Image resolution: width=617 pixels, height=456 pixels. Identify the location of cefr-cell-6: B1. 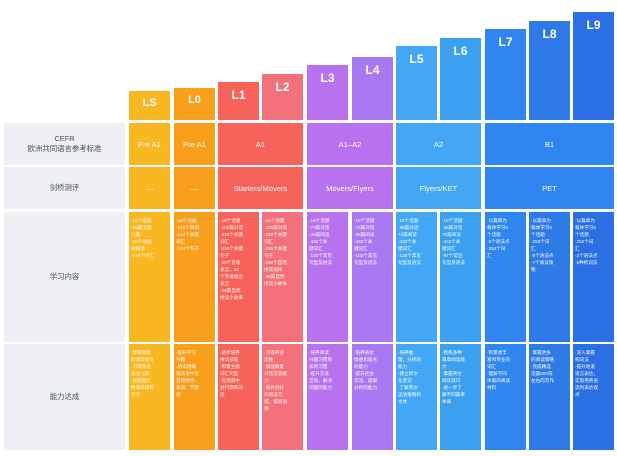
(549, 144).